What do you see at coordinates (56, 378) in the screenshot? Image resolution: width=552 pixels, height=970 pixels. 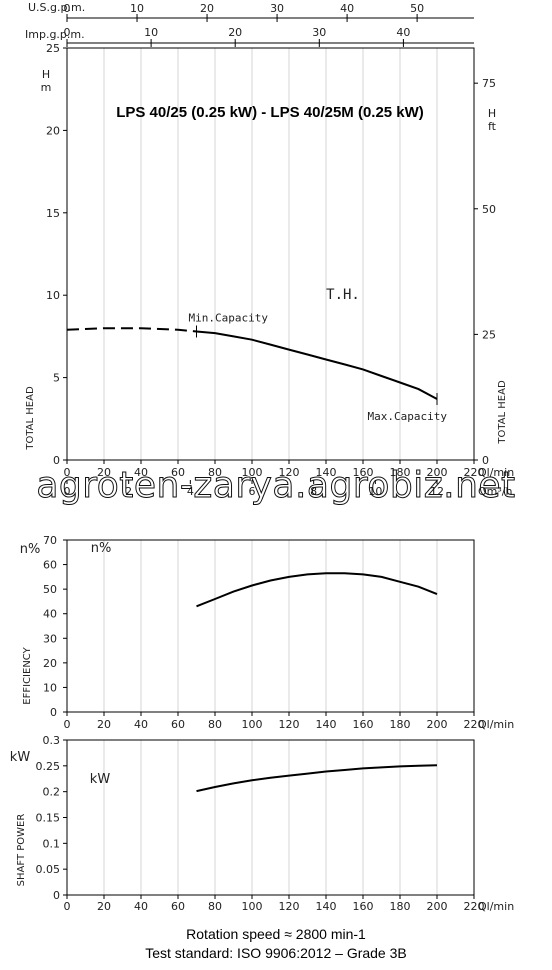 I see `head-m-tick-label: 5` at bounding box center [56, 378].